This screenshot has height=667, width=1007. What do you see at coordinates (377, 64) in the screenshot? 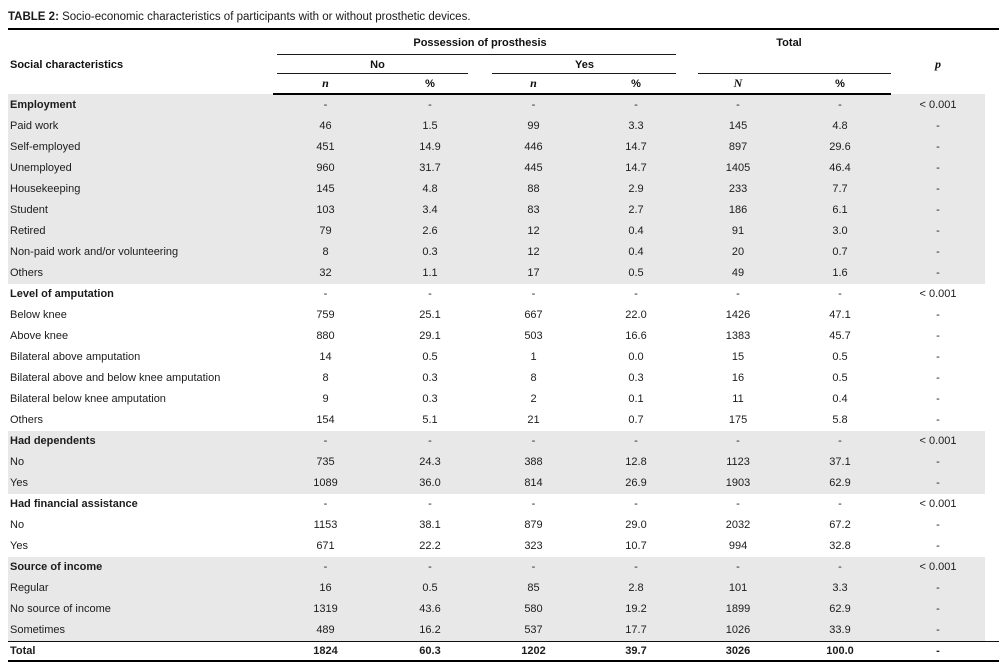
I see `col-group-no: No` at bounding box center [377, 64].